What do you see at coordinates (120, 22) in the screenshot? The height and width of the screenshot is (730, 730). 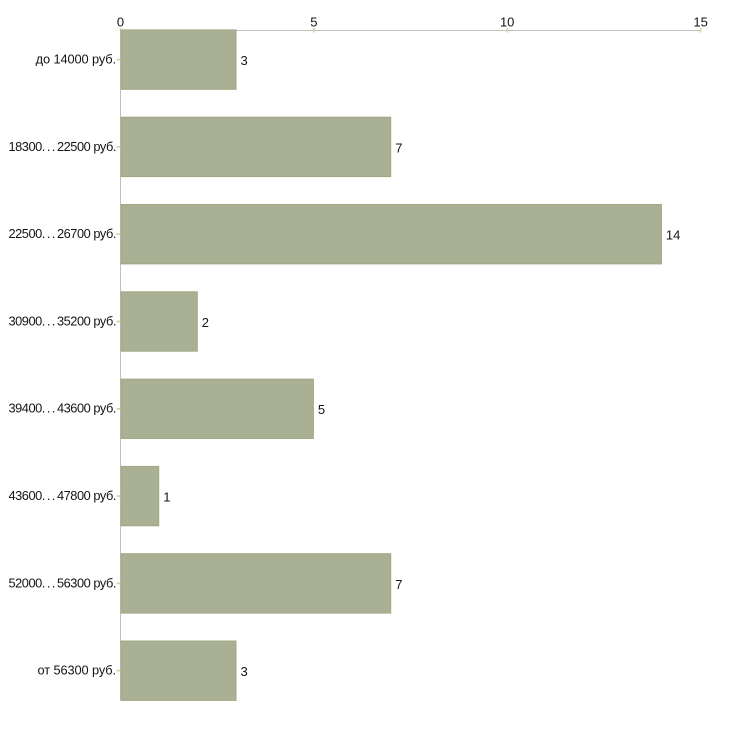 I see `svg-text: 0` at bounding box center [120, 22].